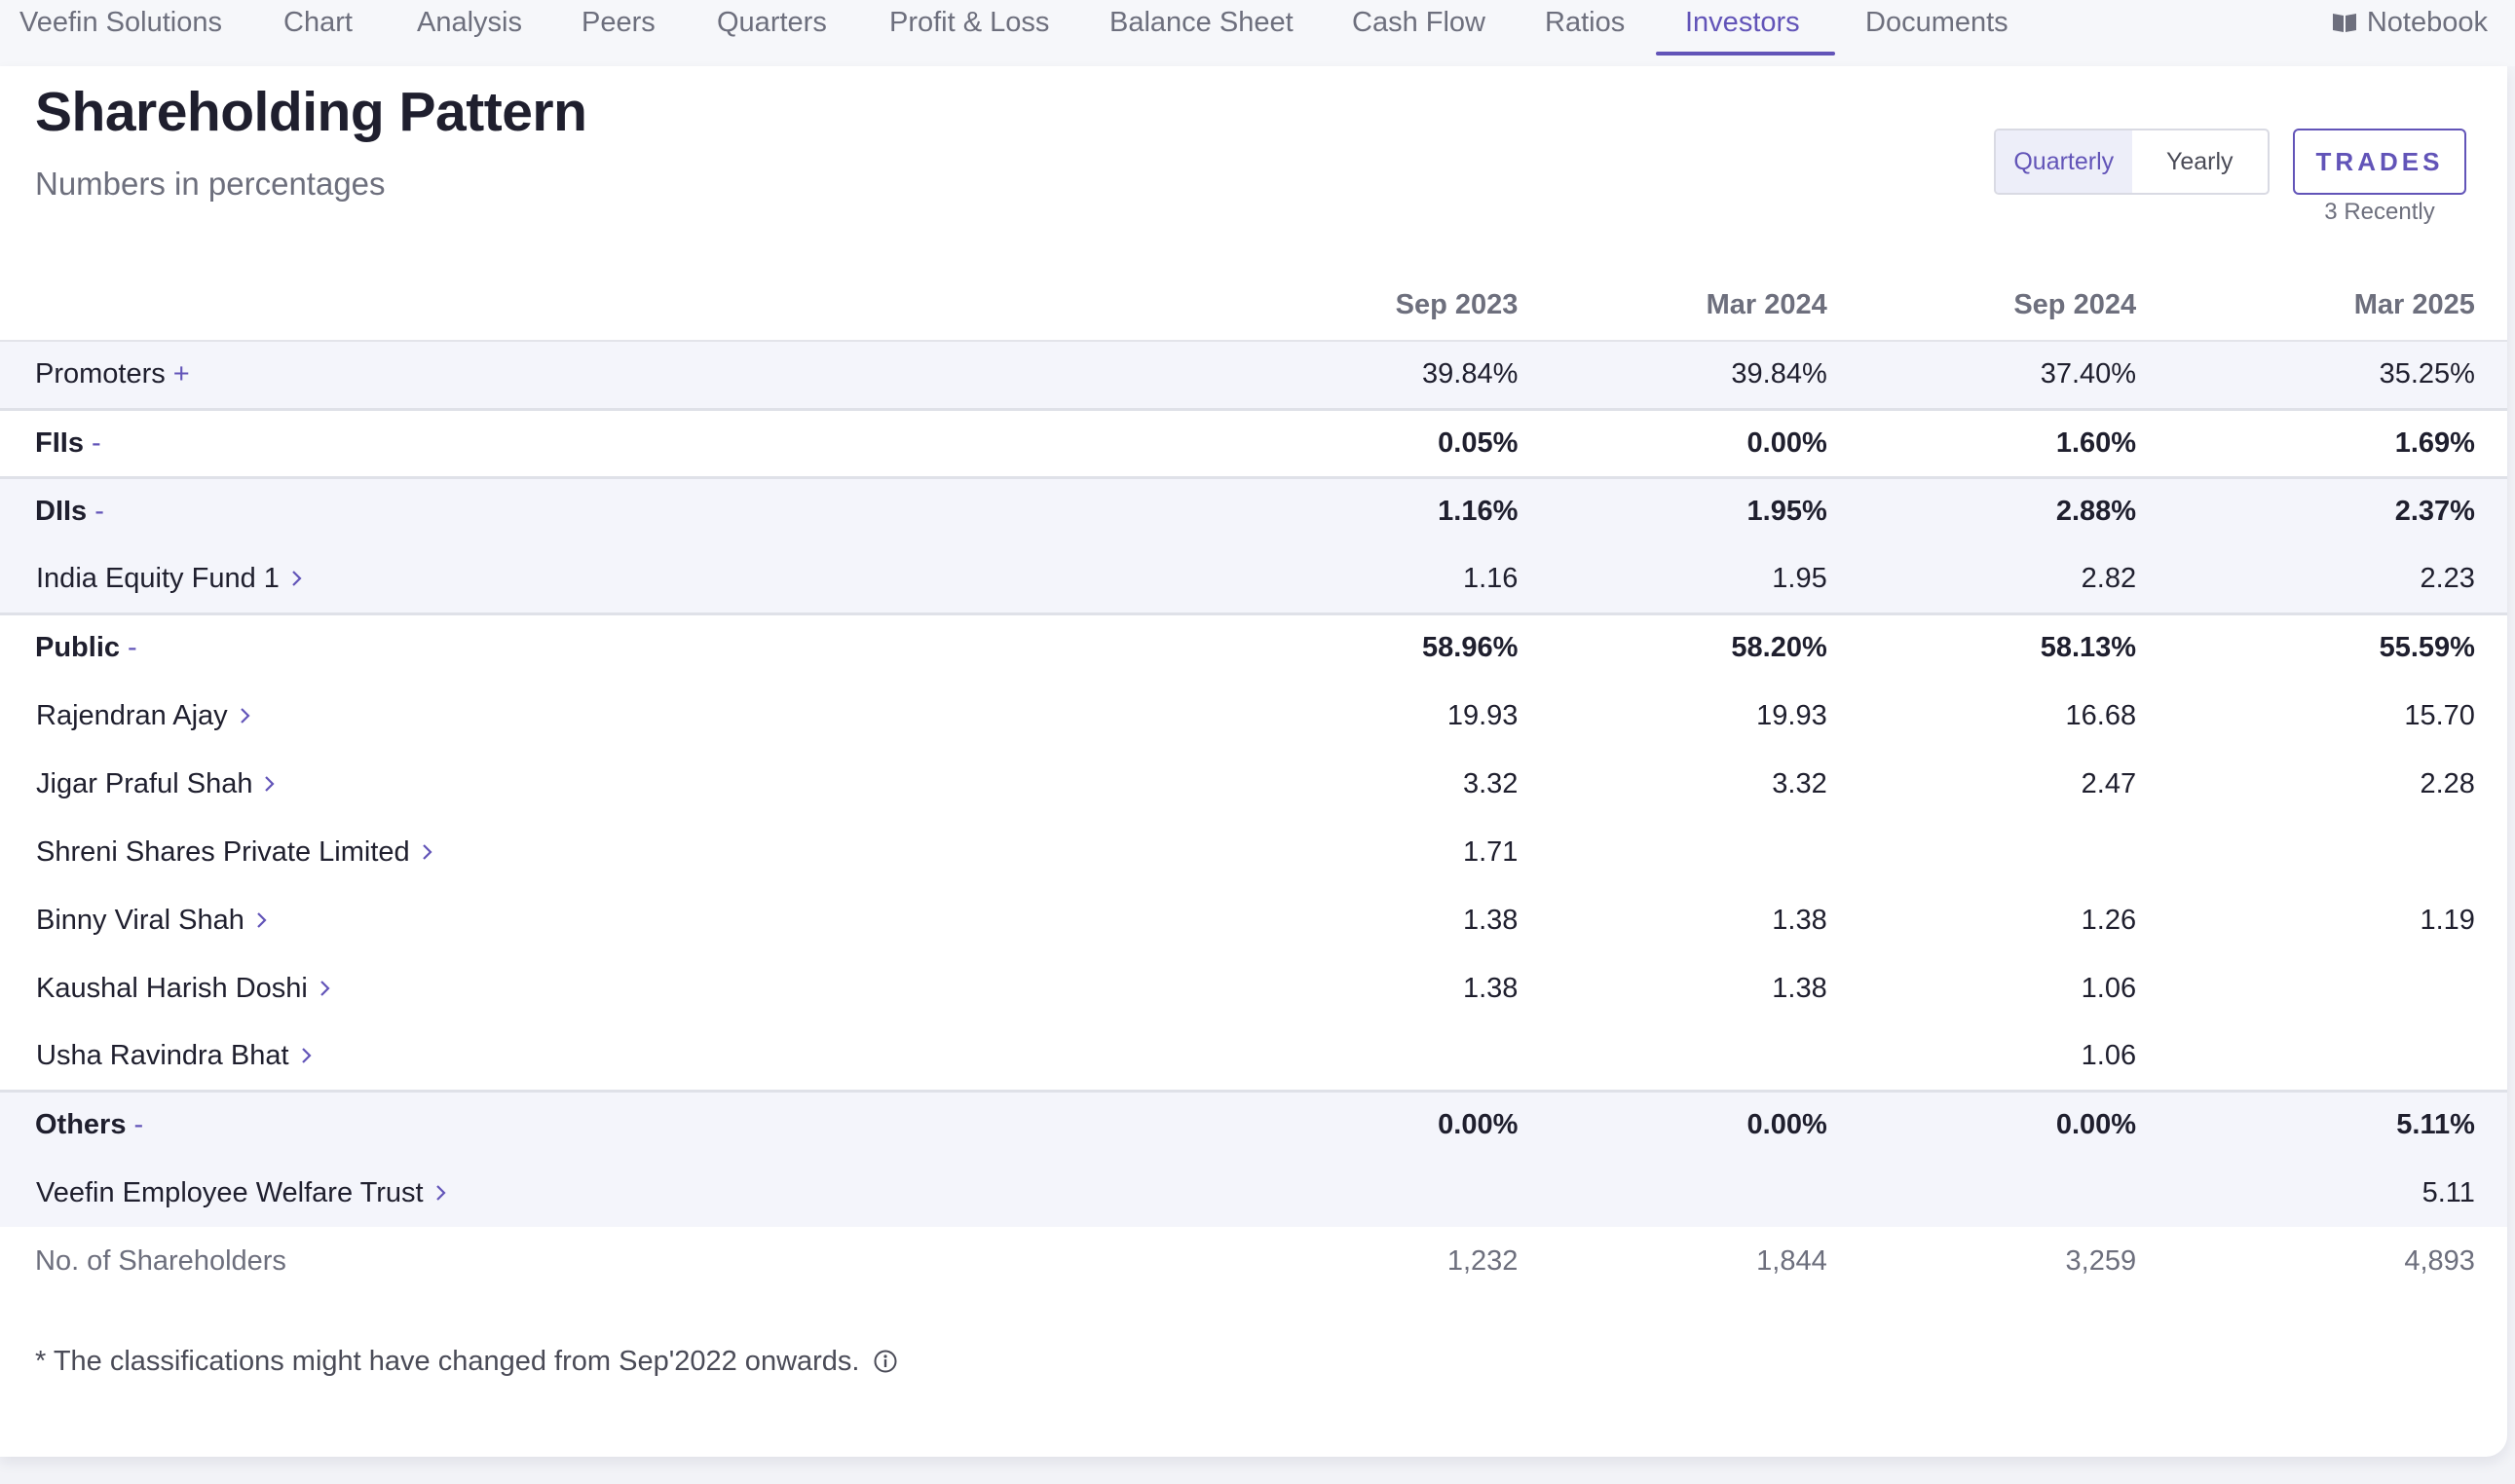  What do you see at coordinates (1364, 647) in the screenshot?
I see `value-cell: 58.96%` at bounding box center [1364, 647].